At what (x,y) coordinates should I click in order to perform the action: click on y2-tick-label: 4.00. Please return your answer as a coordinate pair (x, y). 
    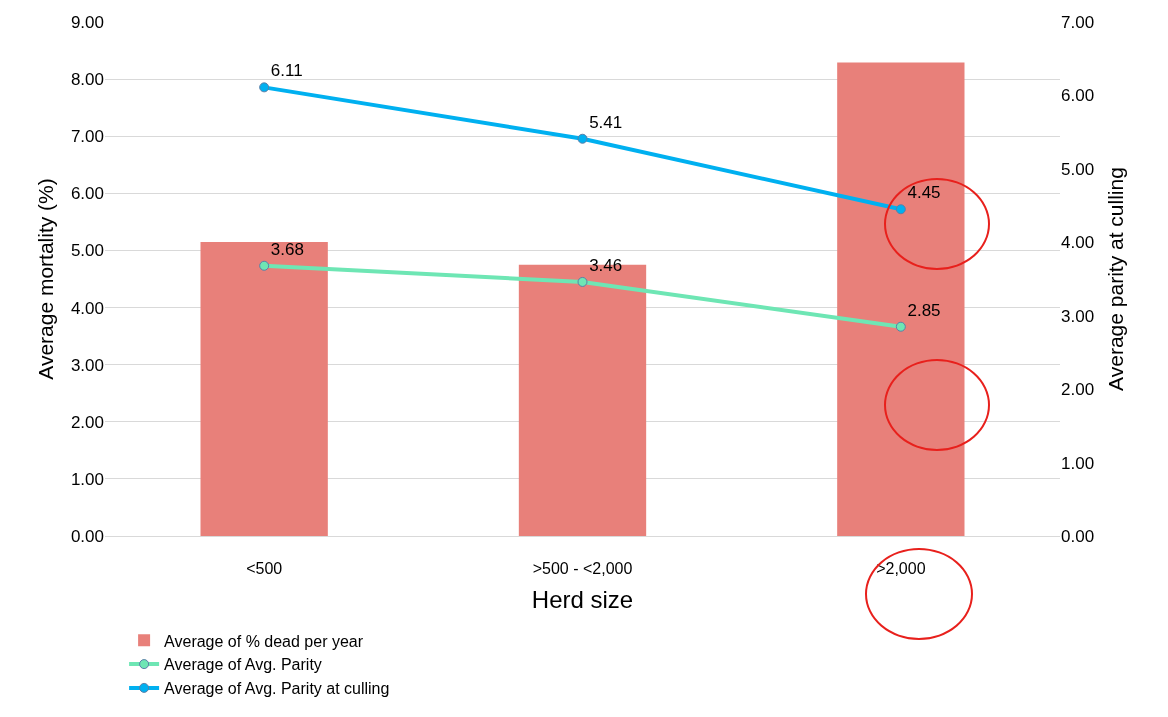
    Looking at the image, I should click on (1078, 243).